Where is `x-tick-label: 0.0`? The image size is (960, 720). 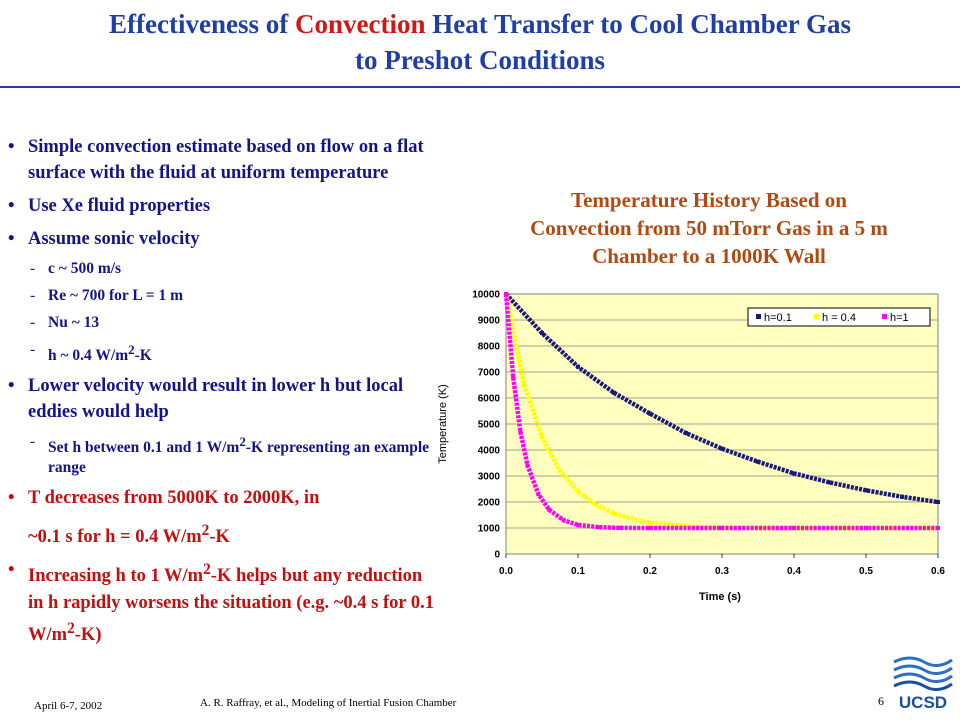
x-tick-label: 0.0 is located at coordinates (506, 571).